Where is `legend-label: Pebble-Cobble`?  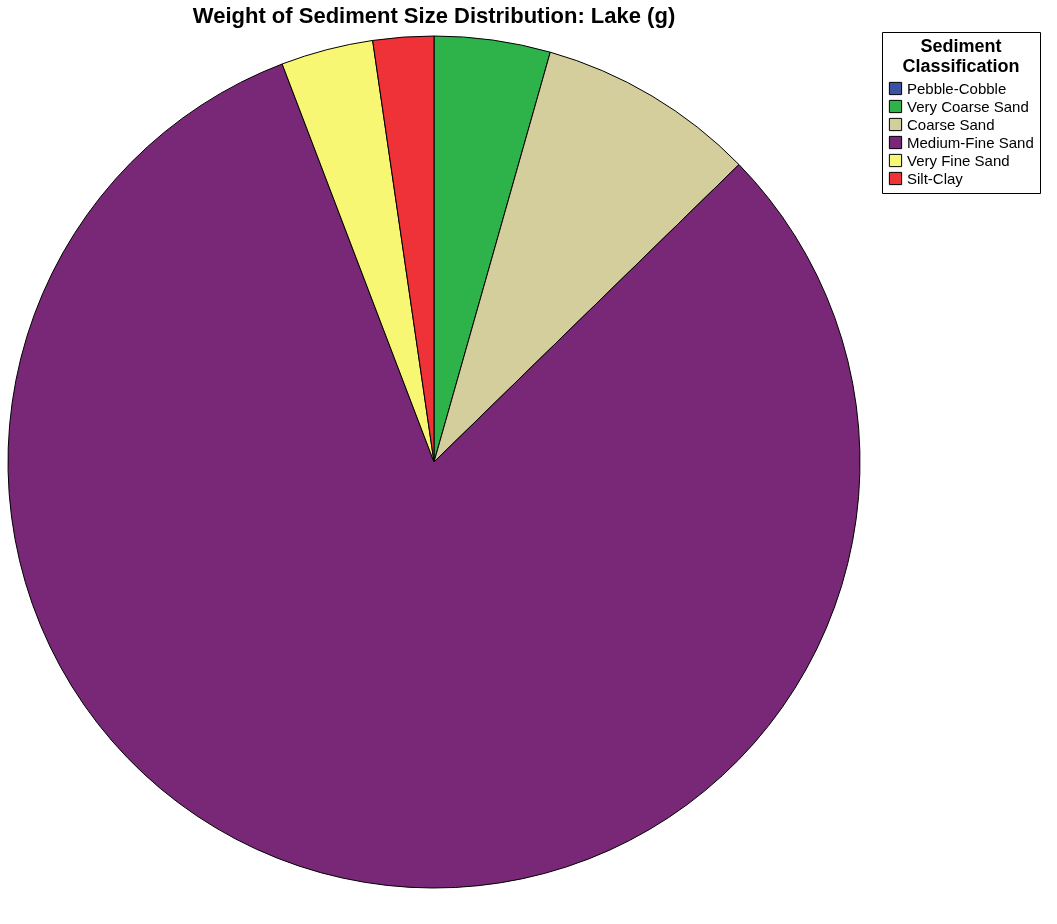 legend-label: Pebble-Cobble is located at coordinates (957, 88).